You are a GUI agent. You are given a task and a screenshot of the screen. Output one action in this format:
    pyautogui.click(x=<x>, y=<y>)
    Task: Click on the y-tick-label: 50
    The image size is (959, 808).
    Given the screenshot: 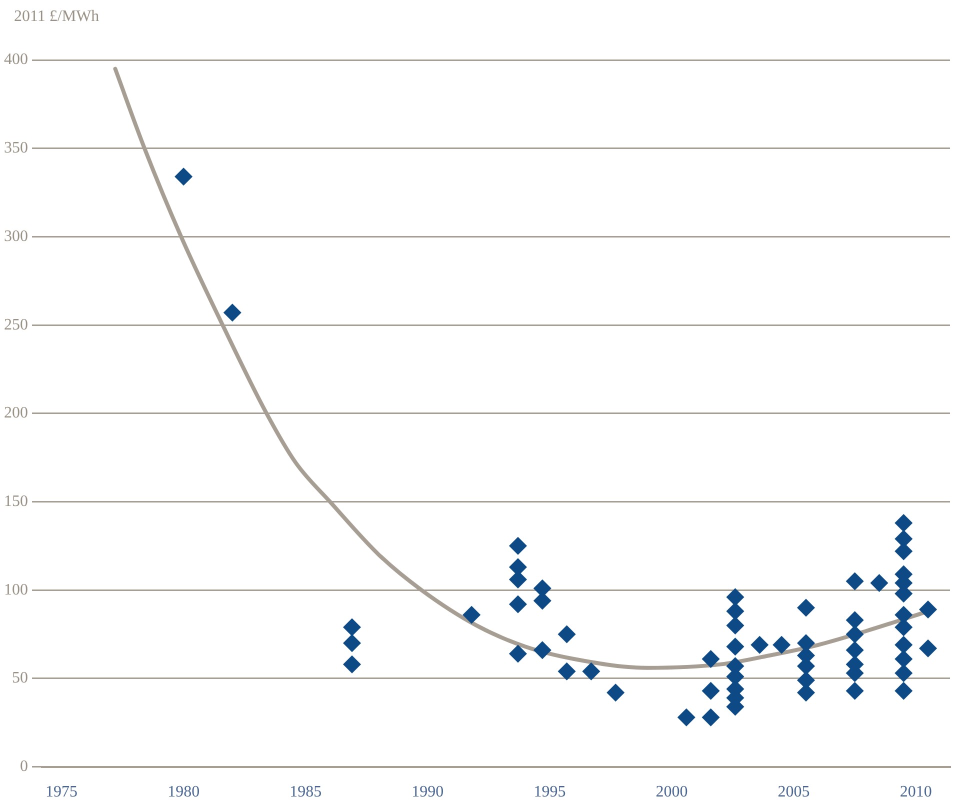 What is the action you would take?
    pyautogui.click(x=20, y=678)
    